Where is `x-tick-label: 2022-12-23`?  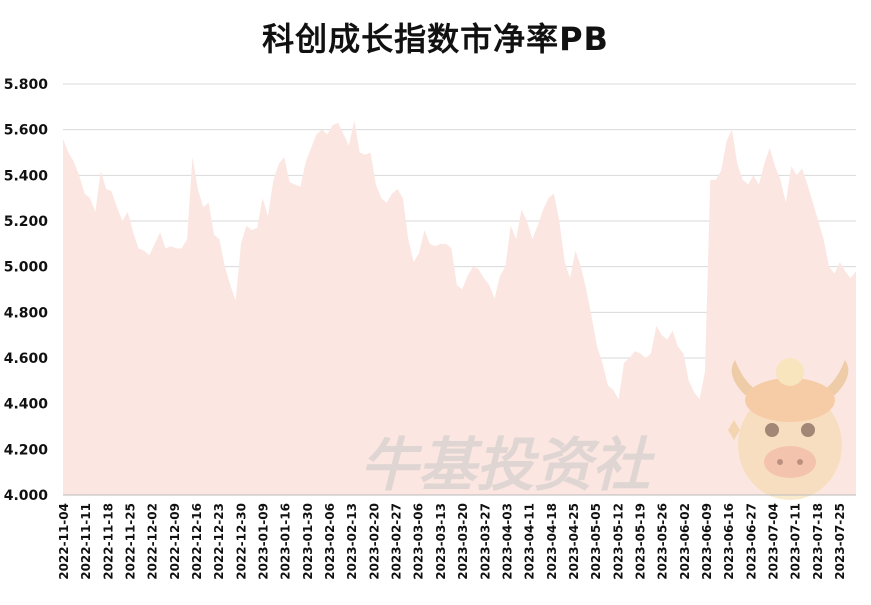 x-tick-label: 2022-12-23 is located at coordinates (219, 541).